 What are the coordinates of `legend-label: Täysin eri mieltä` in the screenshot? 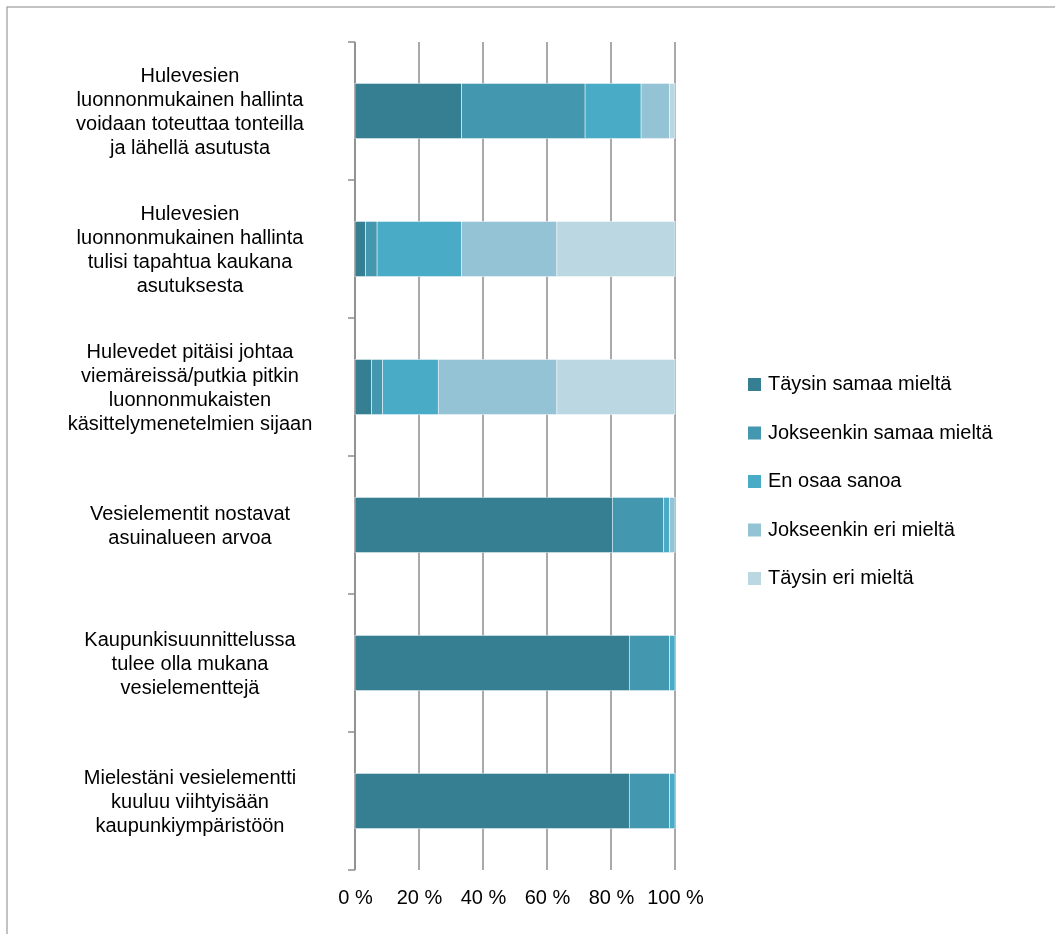 It's located at (841, 577).